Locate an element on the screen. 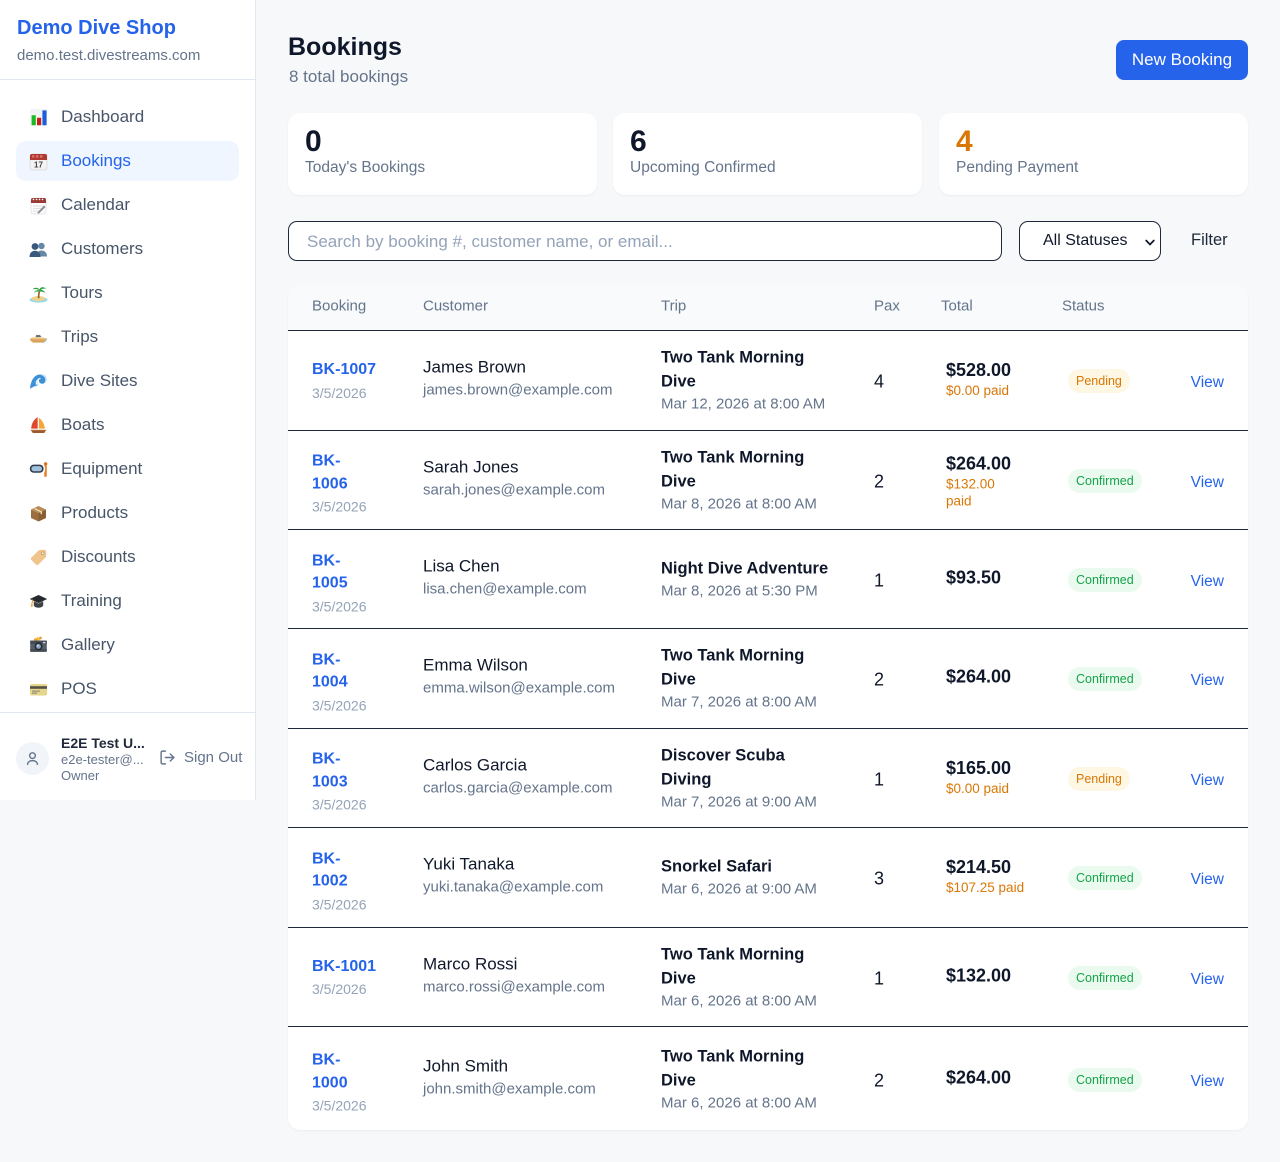  svg-text: 17 is located at coordinates (38, 164).